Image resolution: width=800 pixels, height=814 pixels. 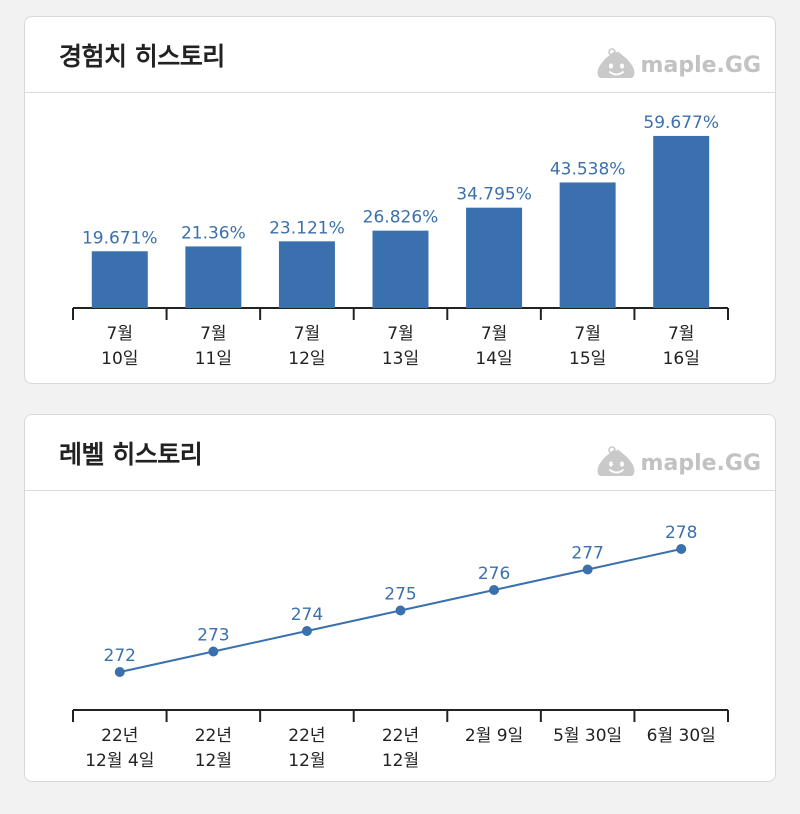 I want to click on x-tick-label: 14일, so click(x=493, y=359).